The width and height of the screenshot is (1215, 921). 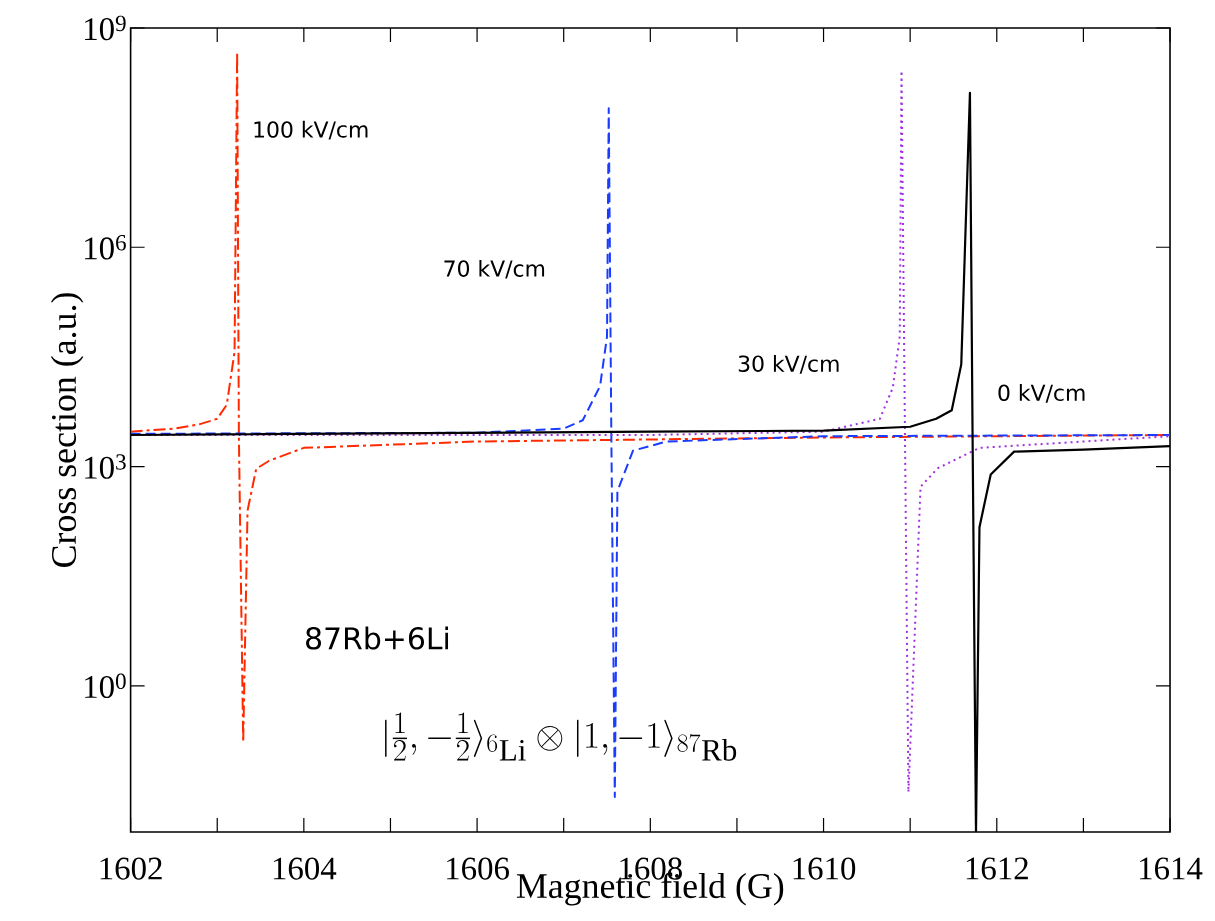 I want to click on x-tick-label: 1604, so click(x=305, y=868).